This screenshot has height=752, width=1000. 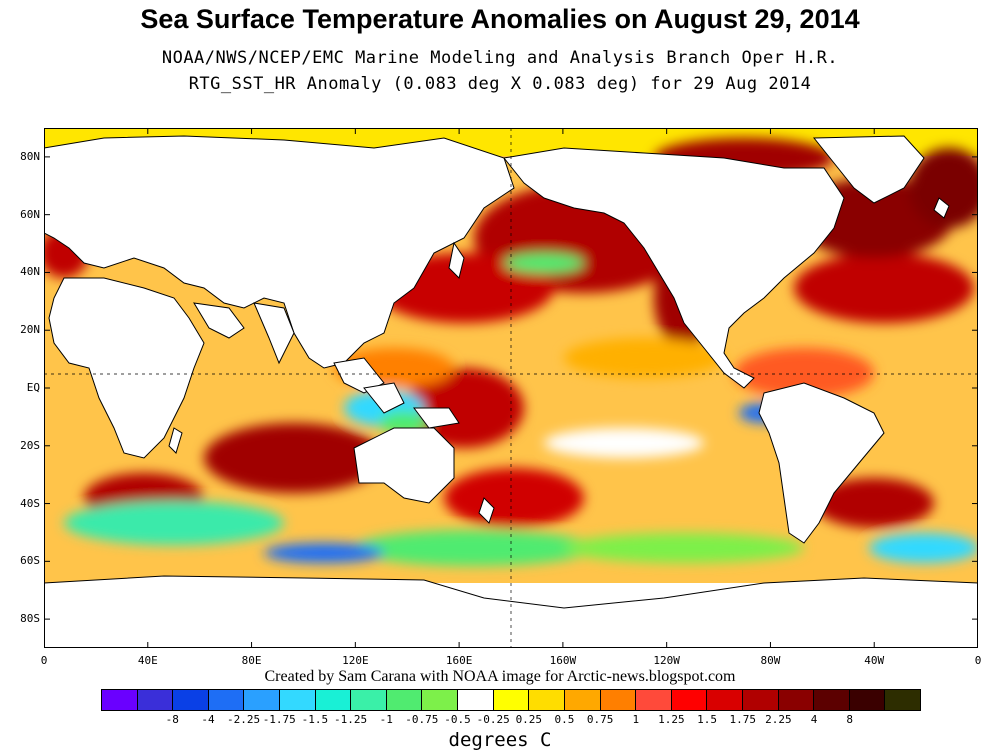 I want to click on lon-tick-label: 120W, so click(x=666, y=660).